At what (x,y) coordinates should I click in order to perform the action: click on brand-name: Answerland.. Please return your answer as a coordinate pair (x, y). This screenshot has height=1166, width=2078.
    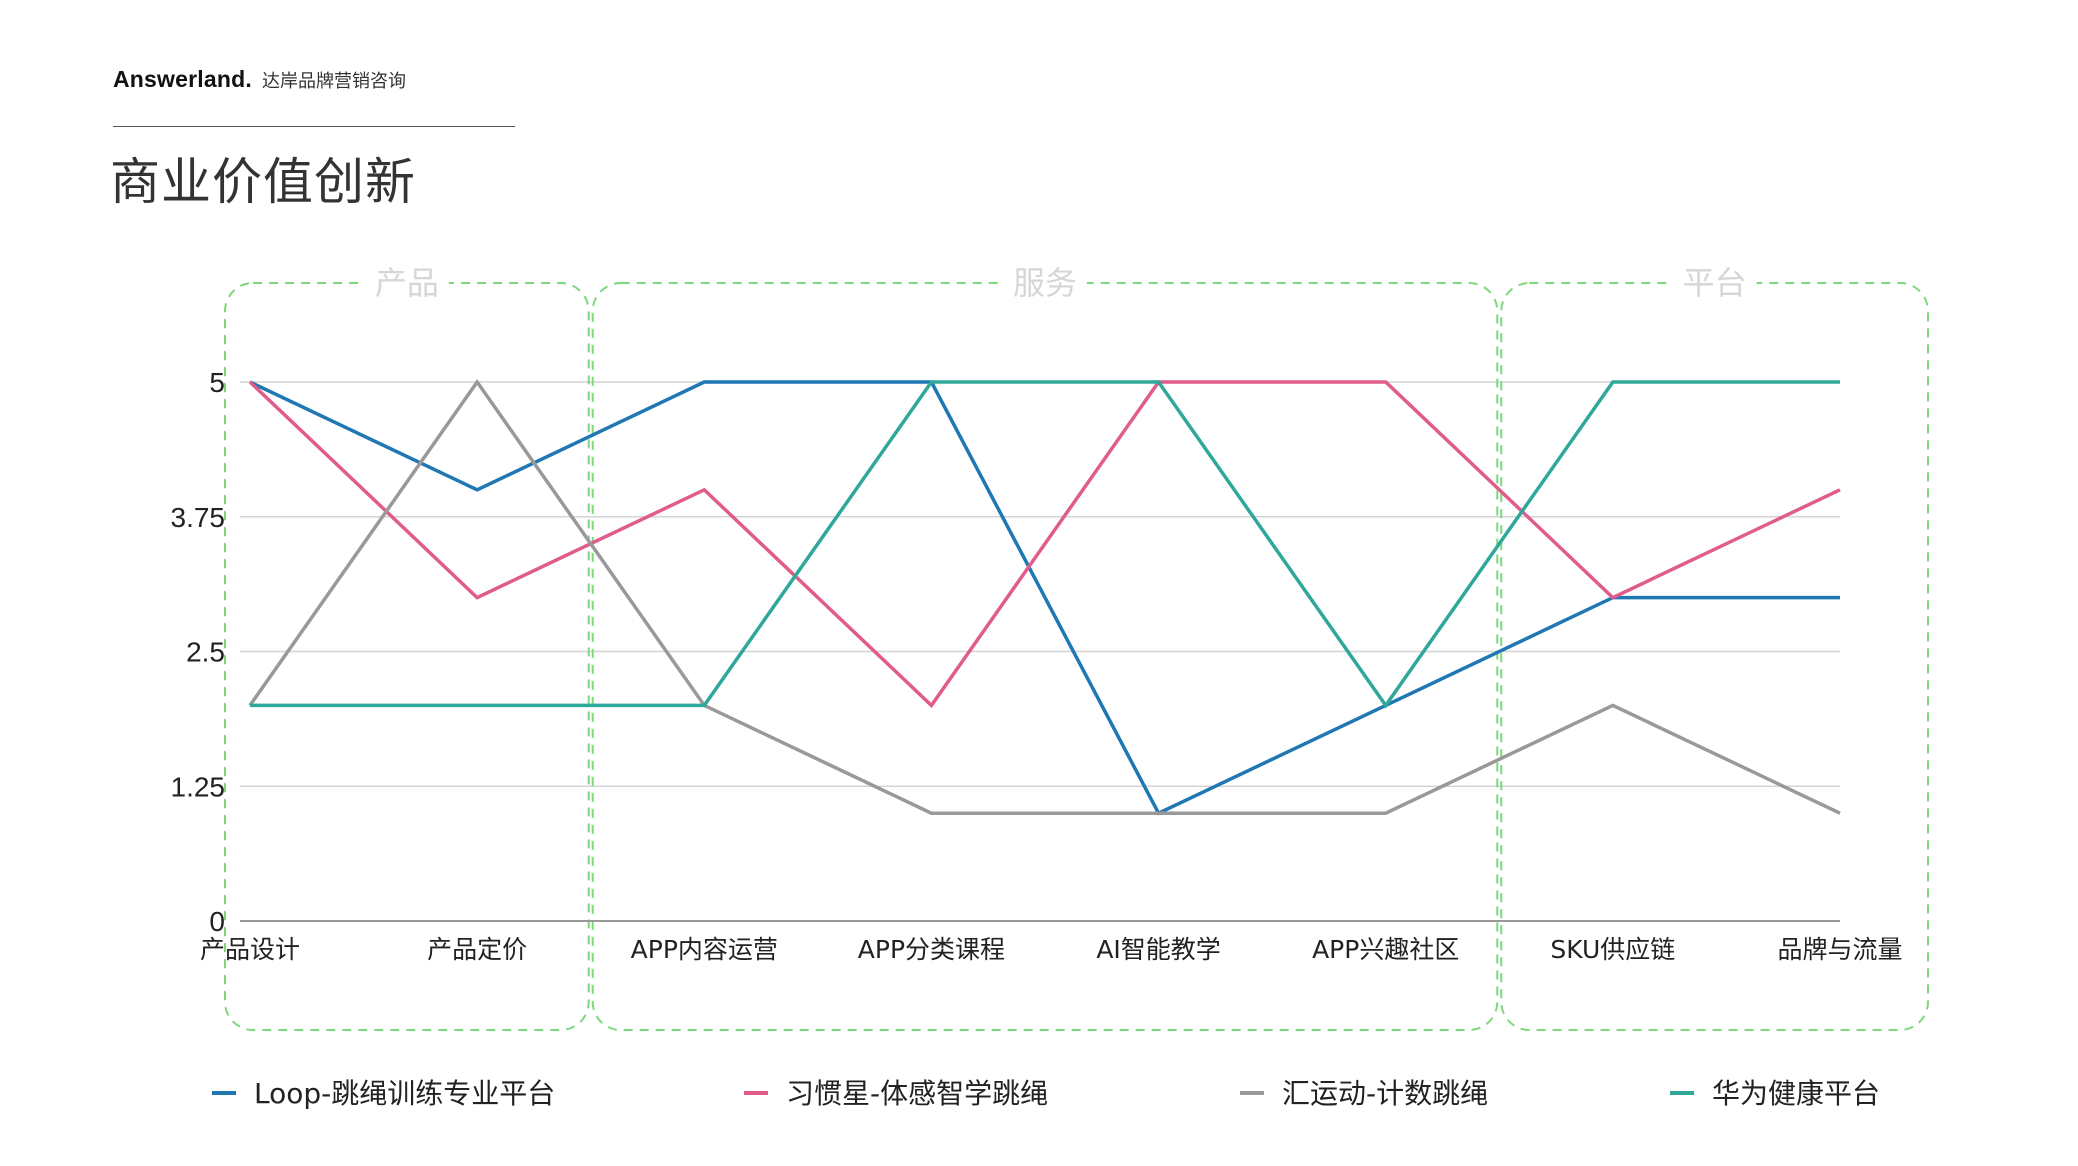
    Looking at the image, I should click on (182, 79).